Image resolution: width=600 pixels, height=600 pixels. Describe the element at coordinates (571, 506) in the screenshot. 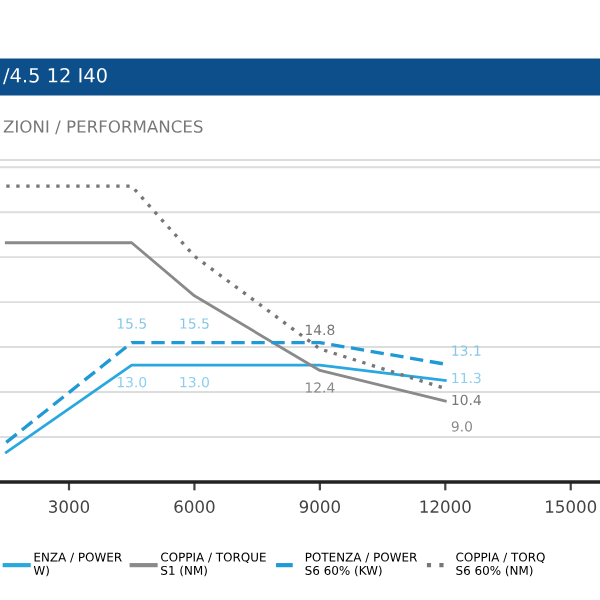

I see `x-tick-label: 15000` at that location.